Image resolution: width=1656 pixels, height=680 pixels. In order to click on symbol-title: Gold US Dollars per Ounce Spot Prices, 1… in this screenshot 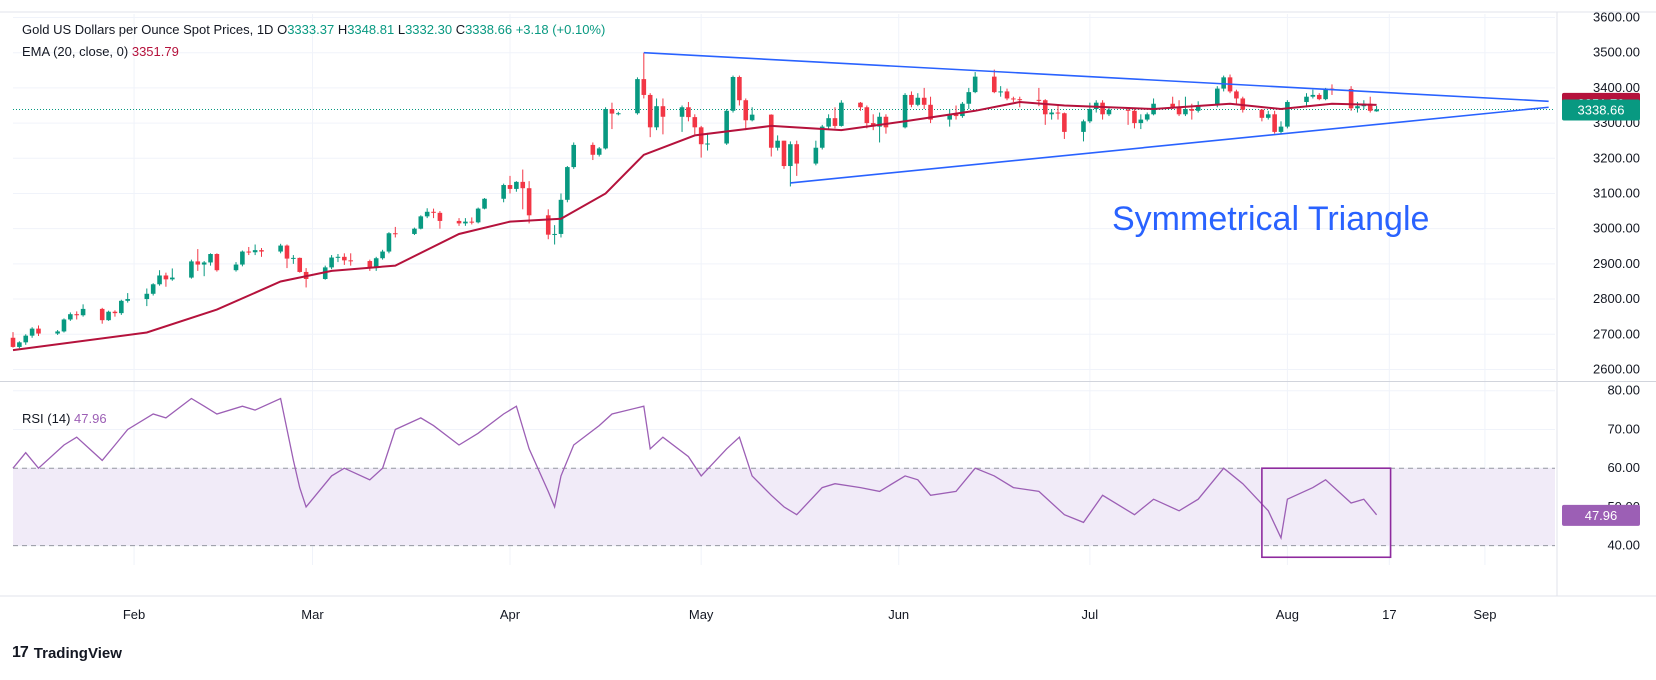, I will do `click(148, 29)`.